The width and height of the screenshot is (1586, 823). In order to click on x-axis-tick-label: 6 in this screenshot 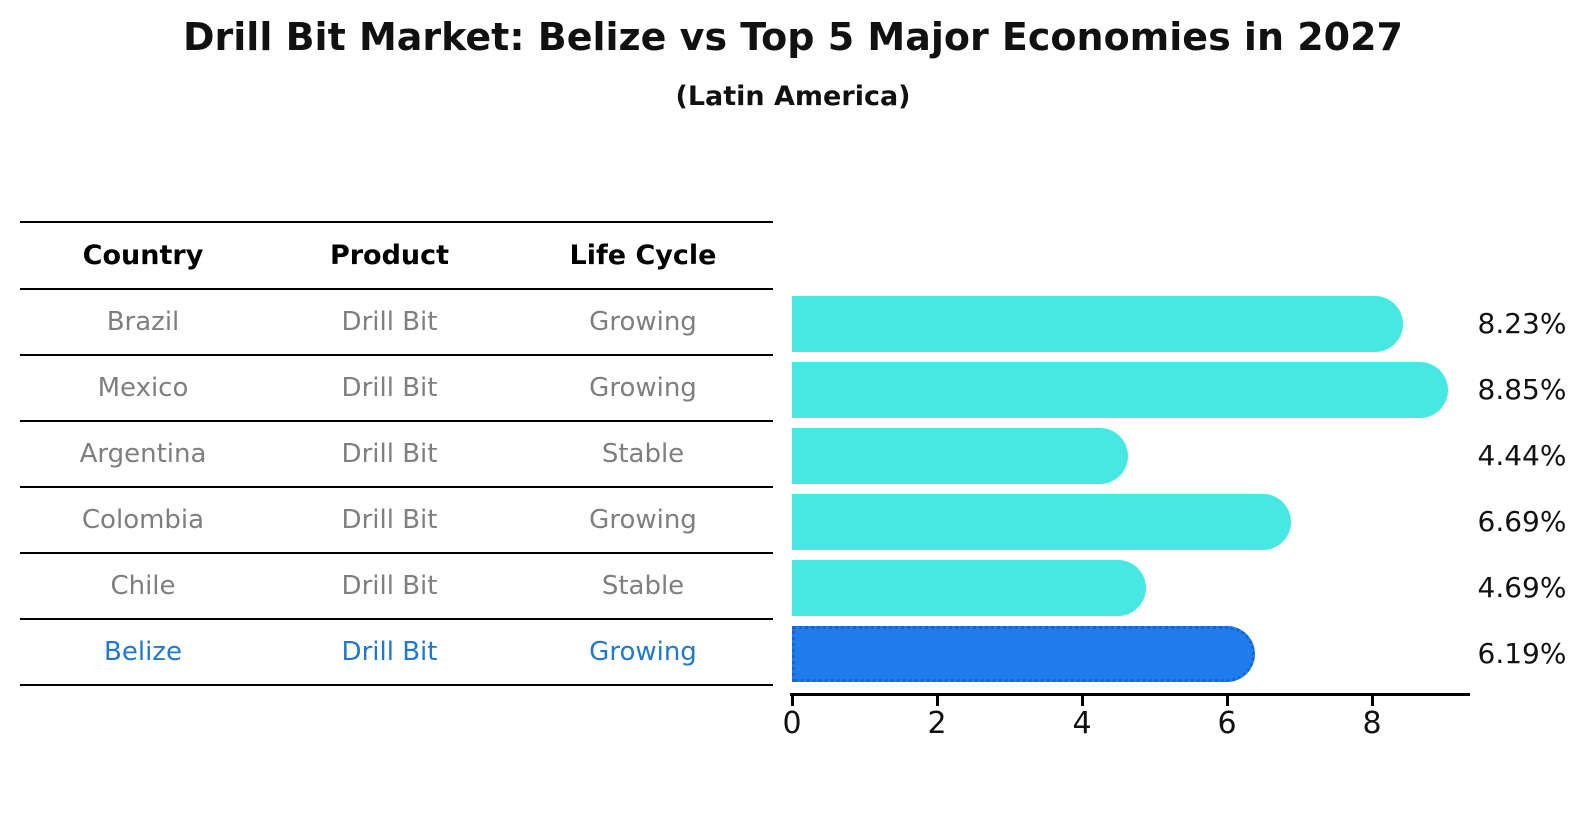, I will do `click(1227, 723)`.